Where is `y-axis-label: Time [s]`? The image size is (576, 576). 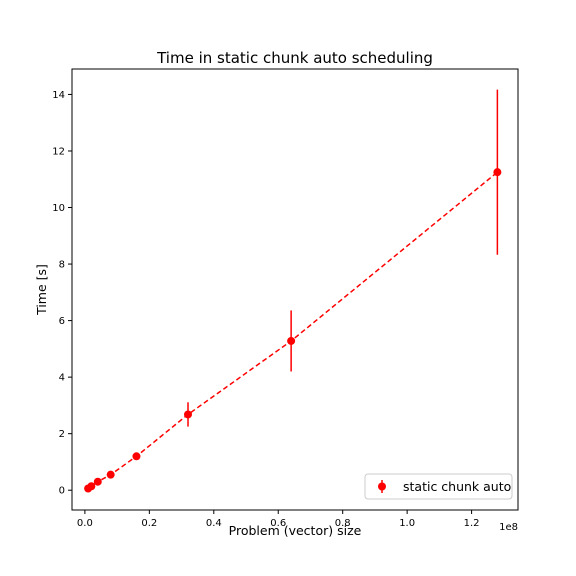 y-axis-label: Time [s] is located at coordinates (41, 290).